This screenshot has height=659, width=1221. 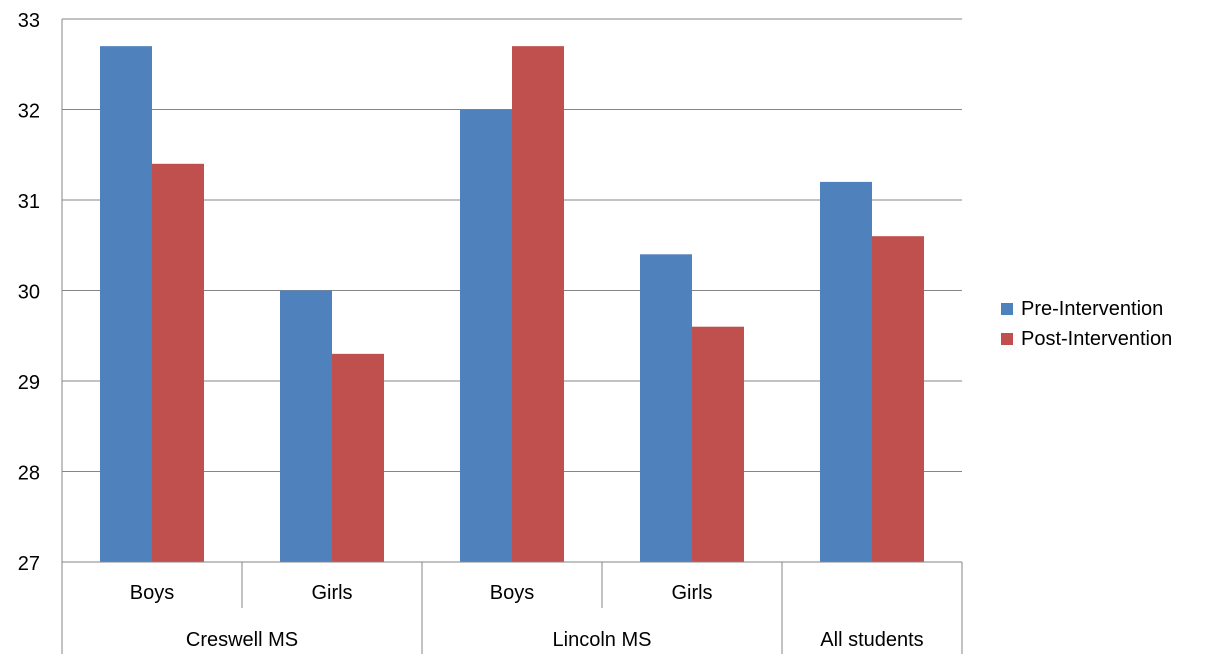 I want to click on legend-item-post: Post-Intervention, so click(x=1086, y=339).